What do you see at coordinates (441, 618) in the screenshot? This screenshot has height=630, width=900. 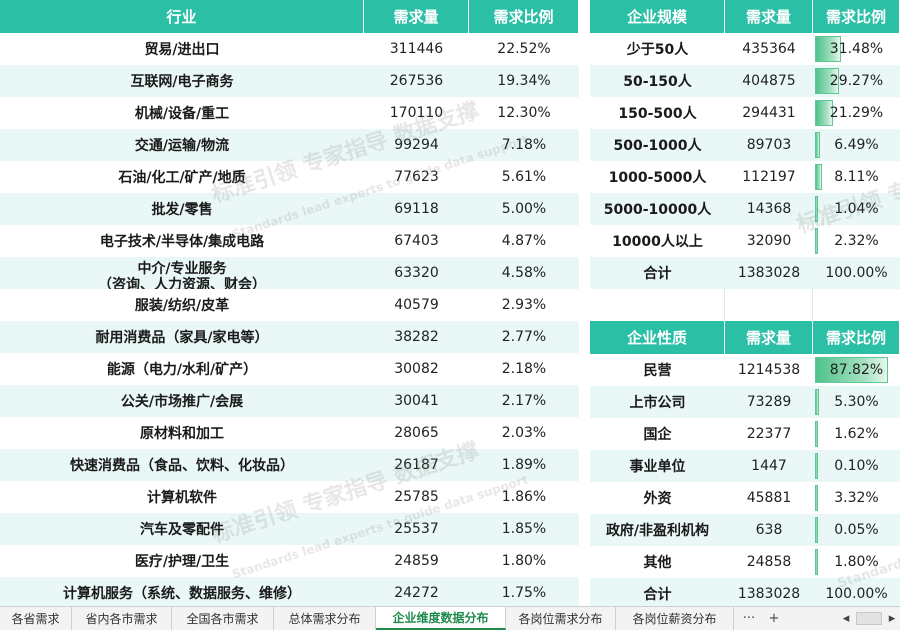 I see `sheet-tab: 企业维度数据分布` at bounding box center [441, 618].